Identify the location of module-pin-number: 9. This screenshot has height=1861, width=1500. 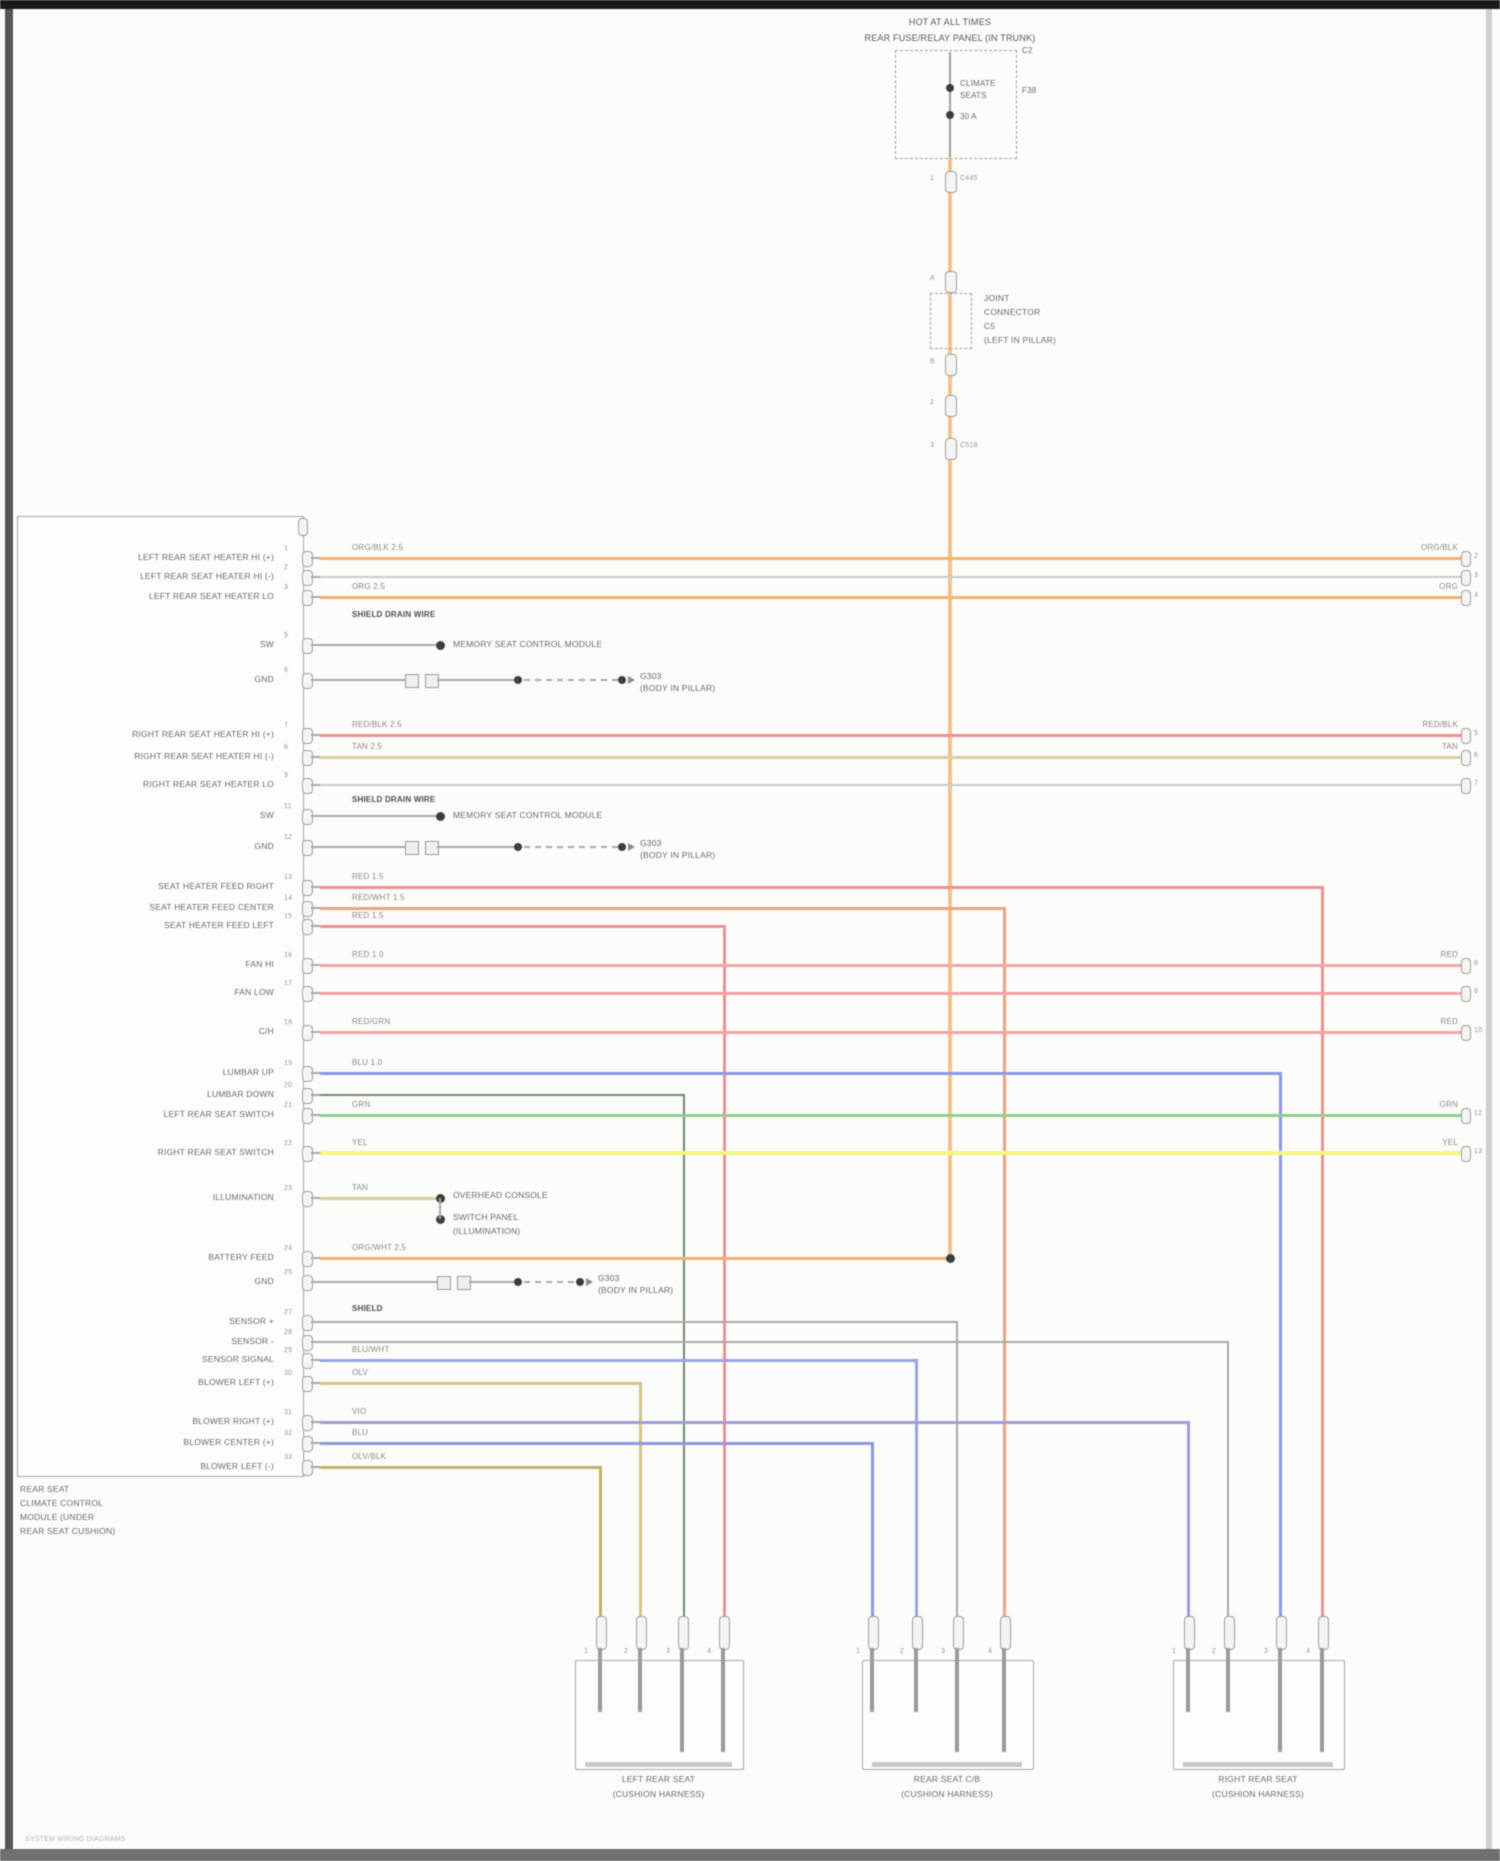
(286, 775).